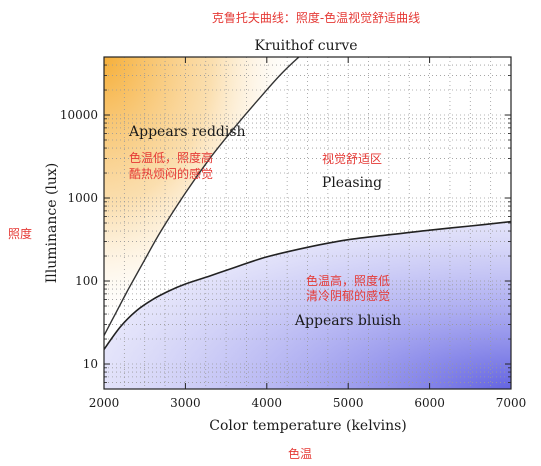  What do you see at coordinates (308, 426) in the screenshot?
I see `x-axis-title: Color temperature (kelvins)` at bounding box center [308, 426].